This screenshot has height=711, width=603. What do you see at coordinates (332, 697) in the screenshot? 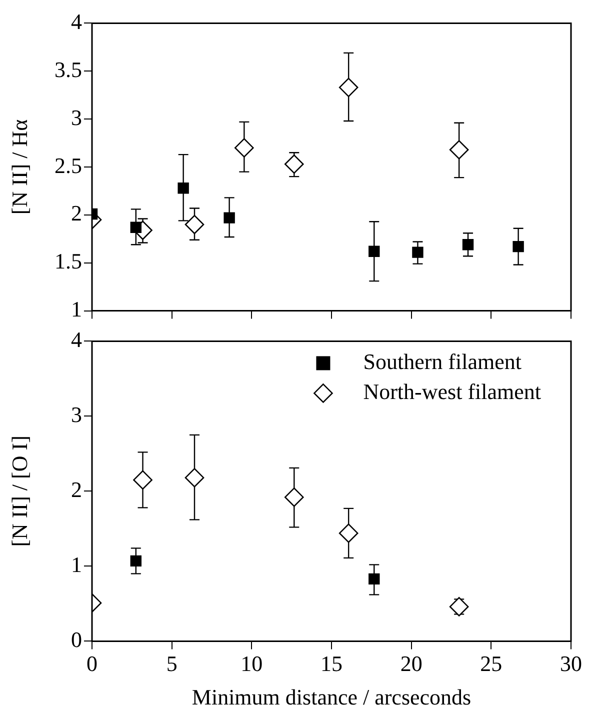
I see `x-axis-title: Minimum distance / arcseconds` at bounding box center [332, 697].